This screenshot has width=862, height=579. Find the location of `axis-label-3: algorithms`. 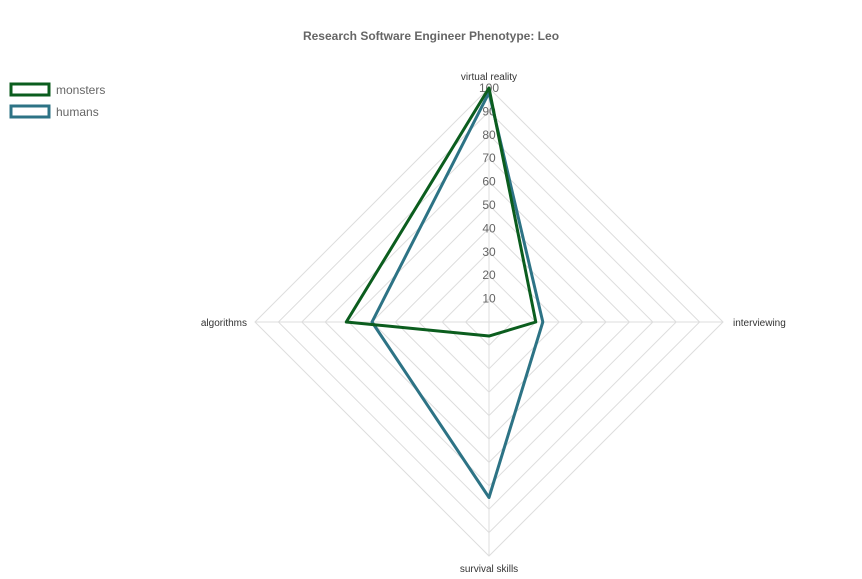

axis-label-3: algorithms is located at coordinates (224, 323).